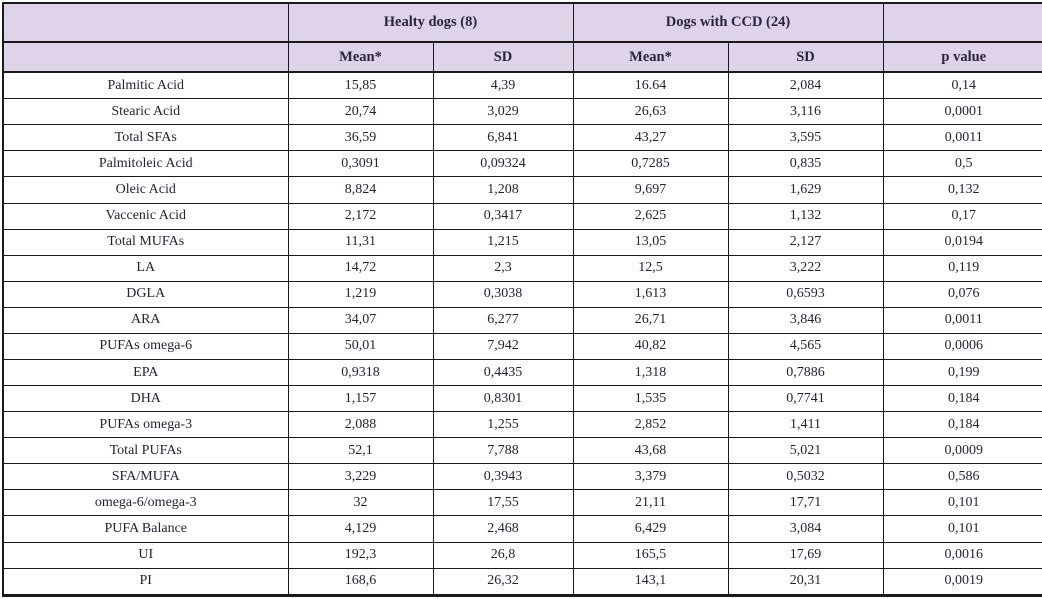 The height and width of the screenshot is (599, 1042). I want to click on column-header-mean-ccd: Mean*, so click(650, 57).